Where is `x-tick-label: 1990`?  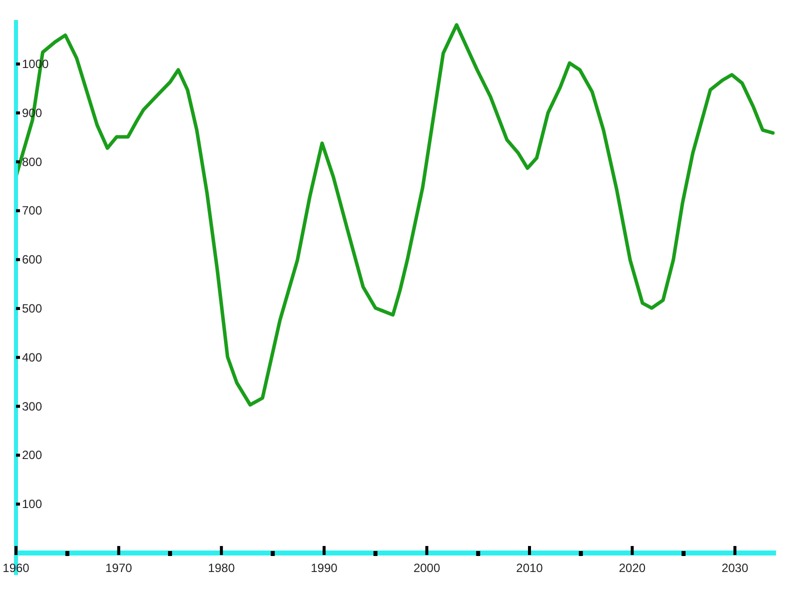 x-tick-label: 1990 is located at coordinates (324, 568).